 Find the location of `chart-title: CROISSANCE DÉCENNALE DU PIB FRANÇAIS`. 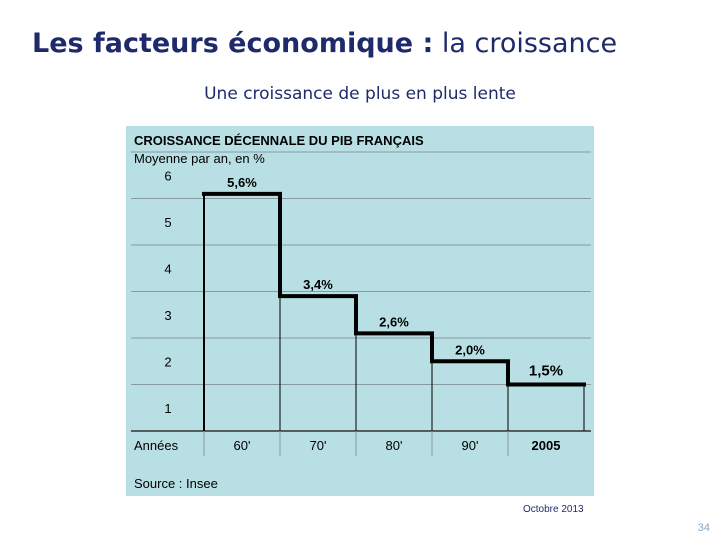

chart-title: CROISSANCE DÉCENNALE DU PIB FRANÇAIS is located at coordinates (279, 140).